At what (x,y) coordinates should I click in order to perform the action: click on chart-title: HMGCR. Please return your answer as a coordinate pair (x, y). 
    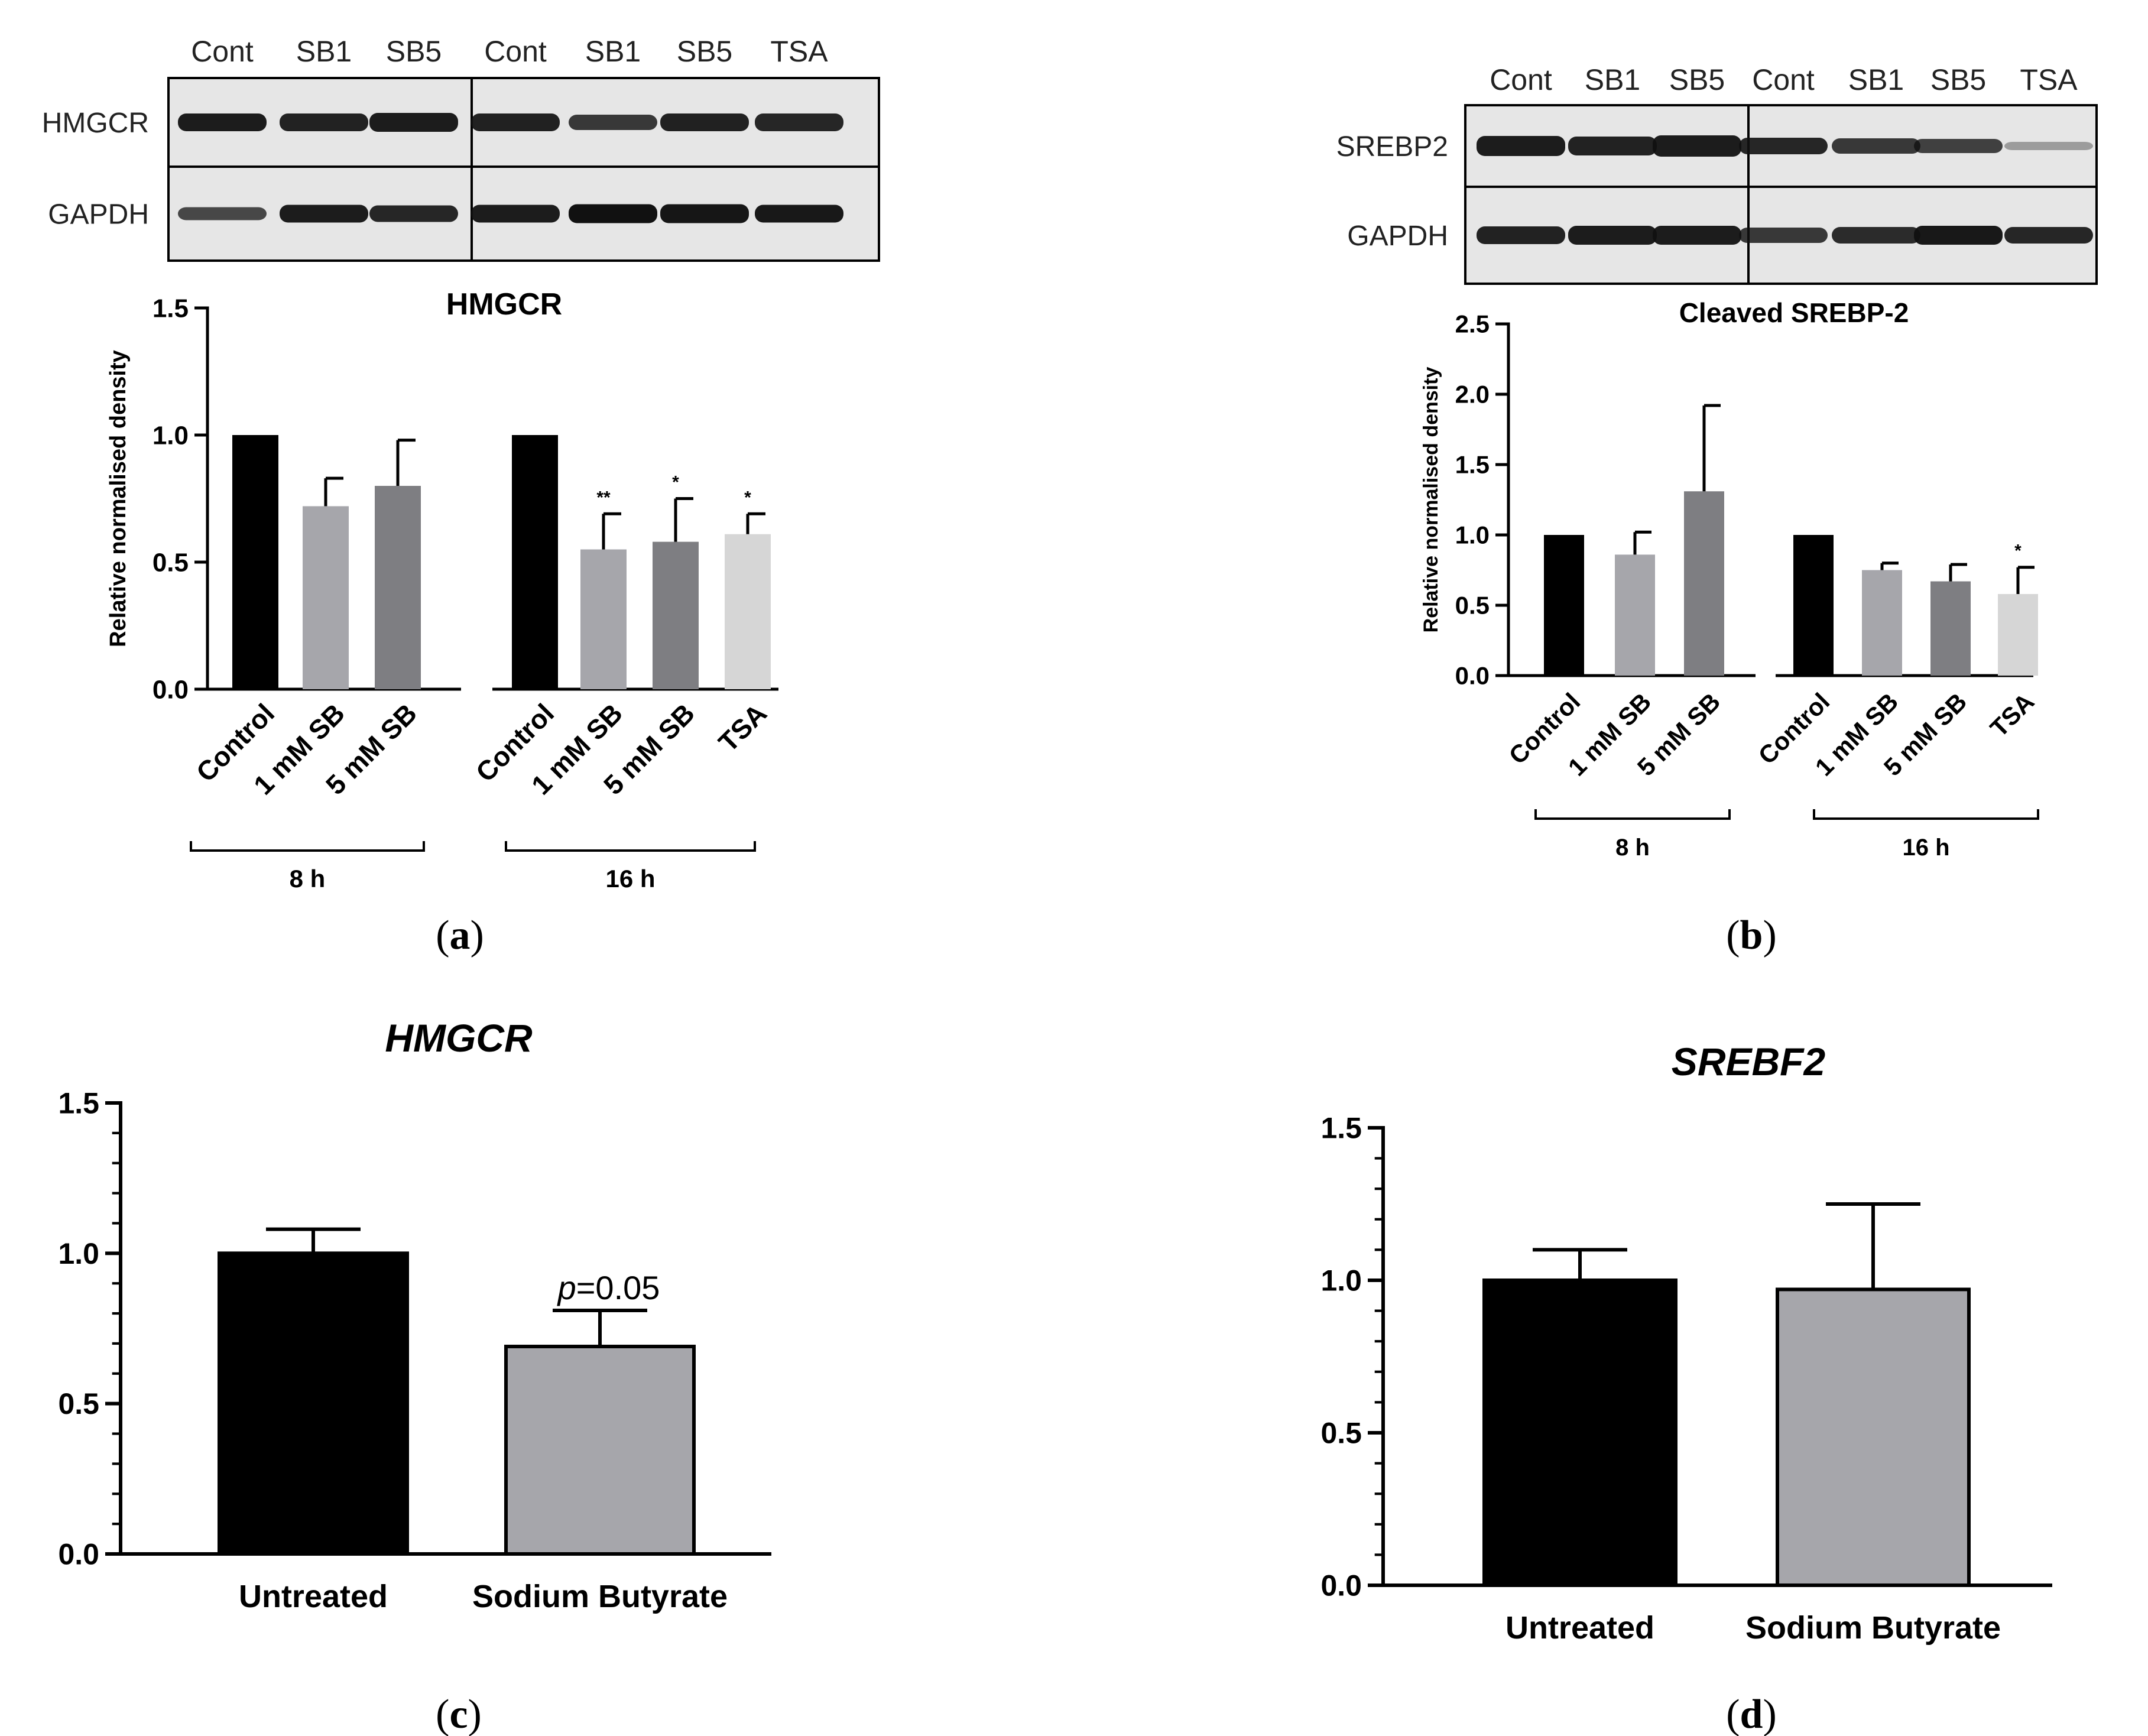
    Looking at the image, I should click on (459, 1038).